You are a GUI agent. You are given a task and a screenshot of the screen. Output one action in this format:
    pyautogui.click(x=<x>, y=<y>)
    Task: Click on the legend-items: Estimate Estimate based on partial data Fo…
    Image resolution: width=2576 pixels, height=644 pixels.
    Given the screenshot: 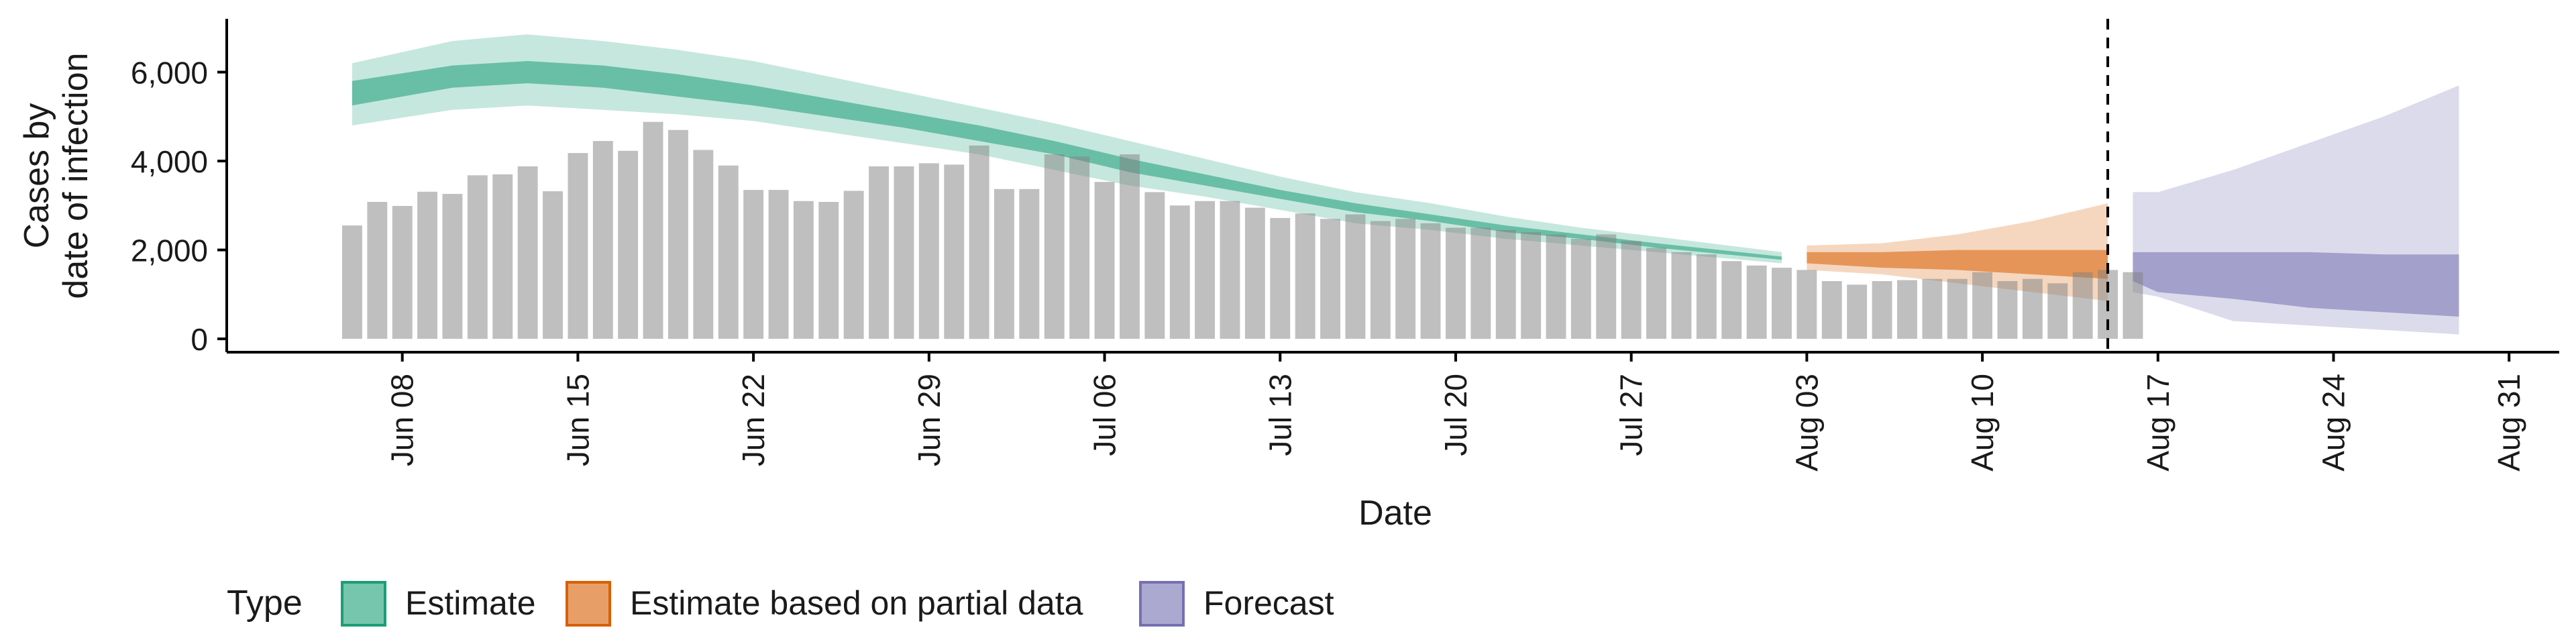 What is the action you would take?
    pyautogui.click(x=837, y=604)
    